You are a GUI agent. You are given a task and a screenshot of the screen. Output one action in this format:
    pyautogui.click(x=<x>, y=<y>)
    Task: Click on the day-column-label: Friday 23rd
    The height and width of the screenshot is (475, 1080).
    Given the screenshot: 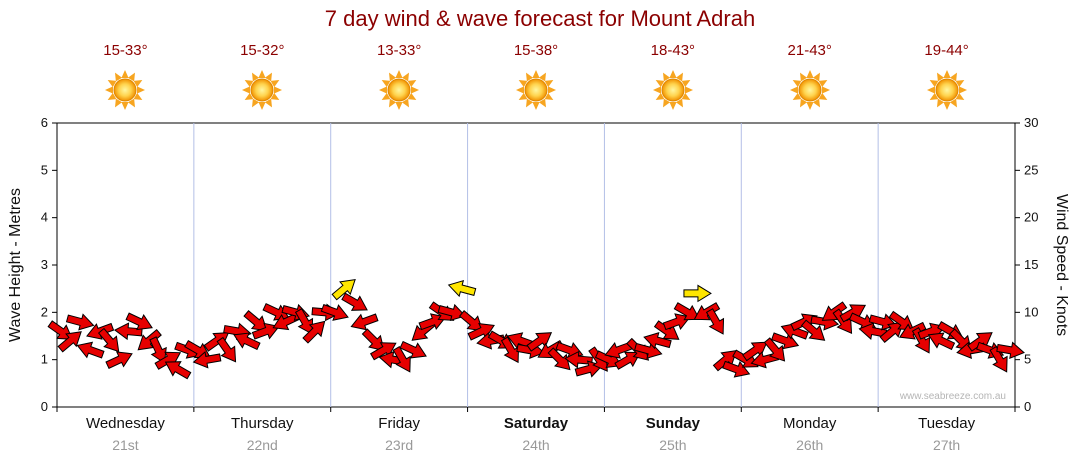 What is the action you would take?
    pyautogui.click(x=399, y=434)
    